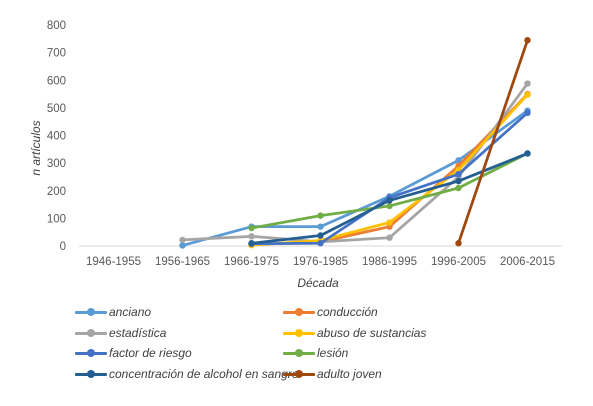 The height and width of the screenshot is (406, 593). I want to click on legend-item: anciano, so click(113, 312).